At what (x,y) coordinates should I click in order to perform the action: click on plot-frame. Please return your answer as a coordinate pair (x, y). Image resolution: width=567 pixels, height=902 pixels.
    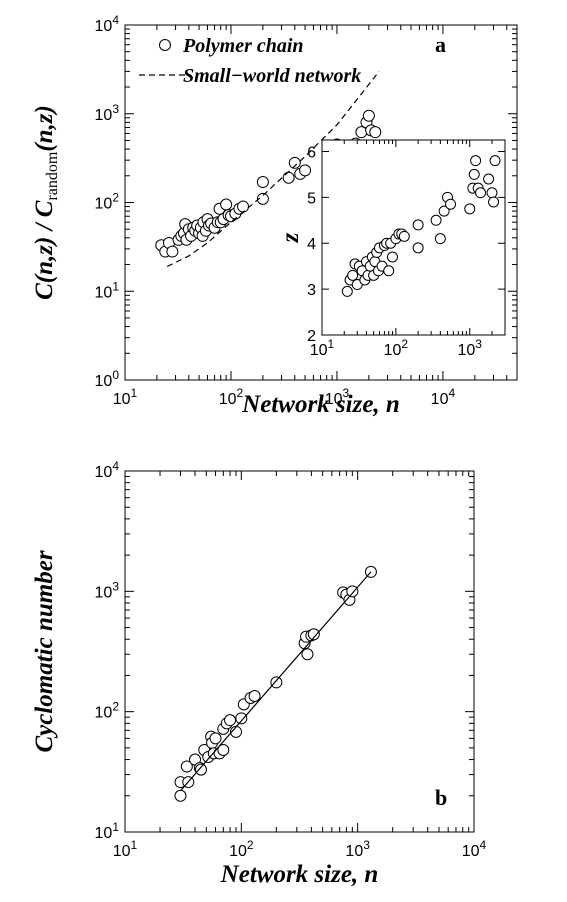
    Looking at the image, I should click on (413, 237).